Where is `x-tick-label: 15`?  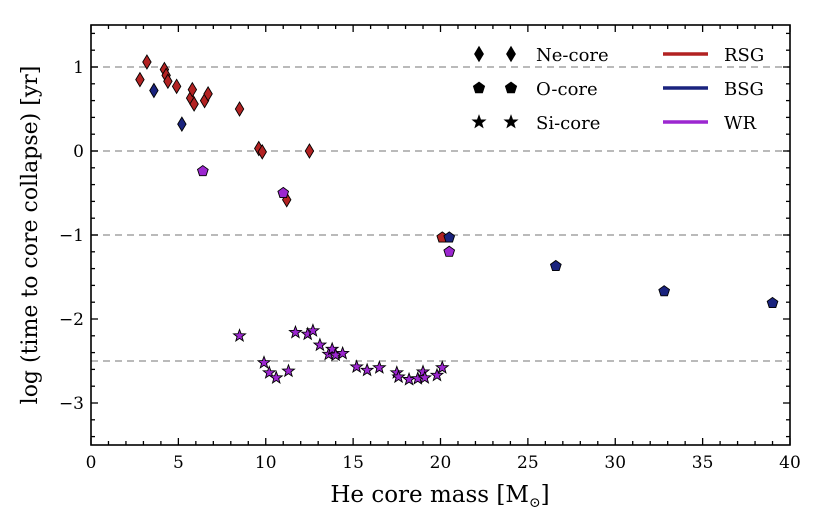
x-tick-label: 15 is located at coordinates (353, 463).